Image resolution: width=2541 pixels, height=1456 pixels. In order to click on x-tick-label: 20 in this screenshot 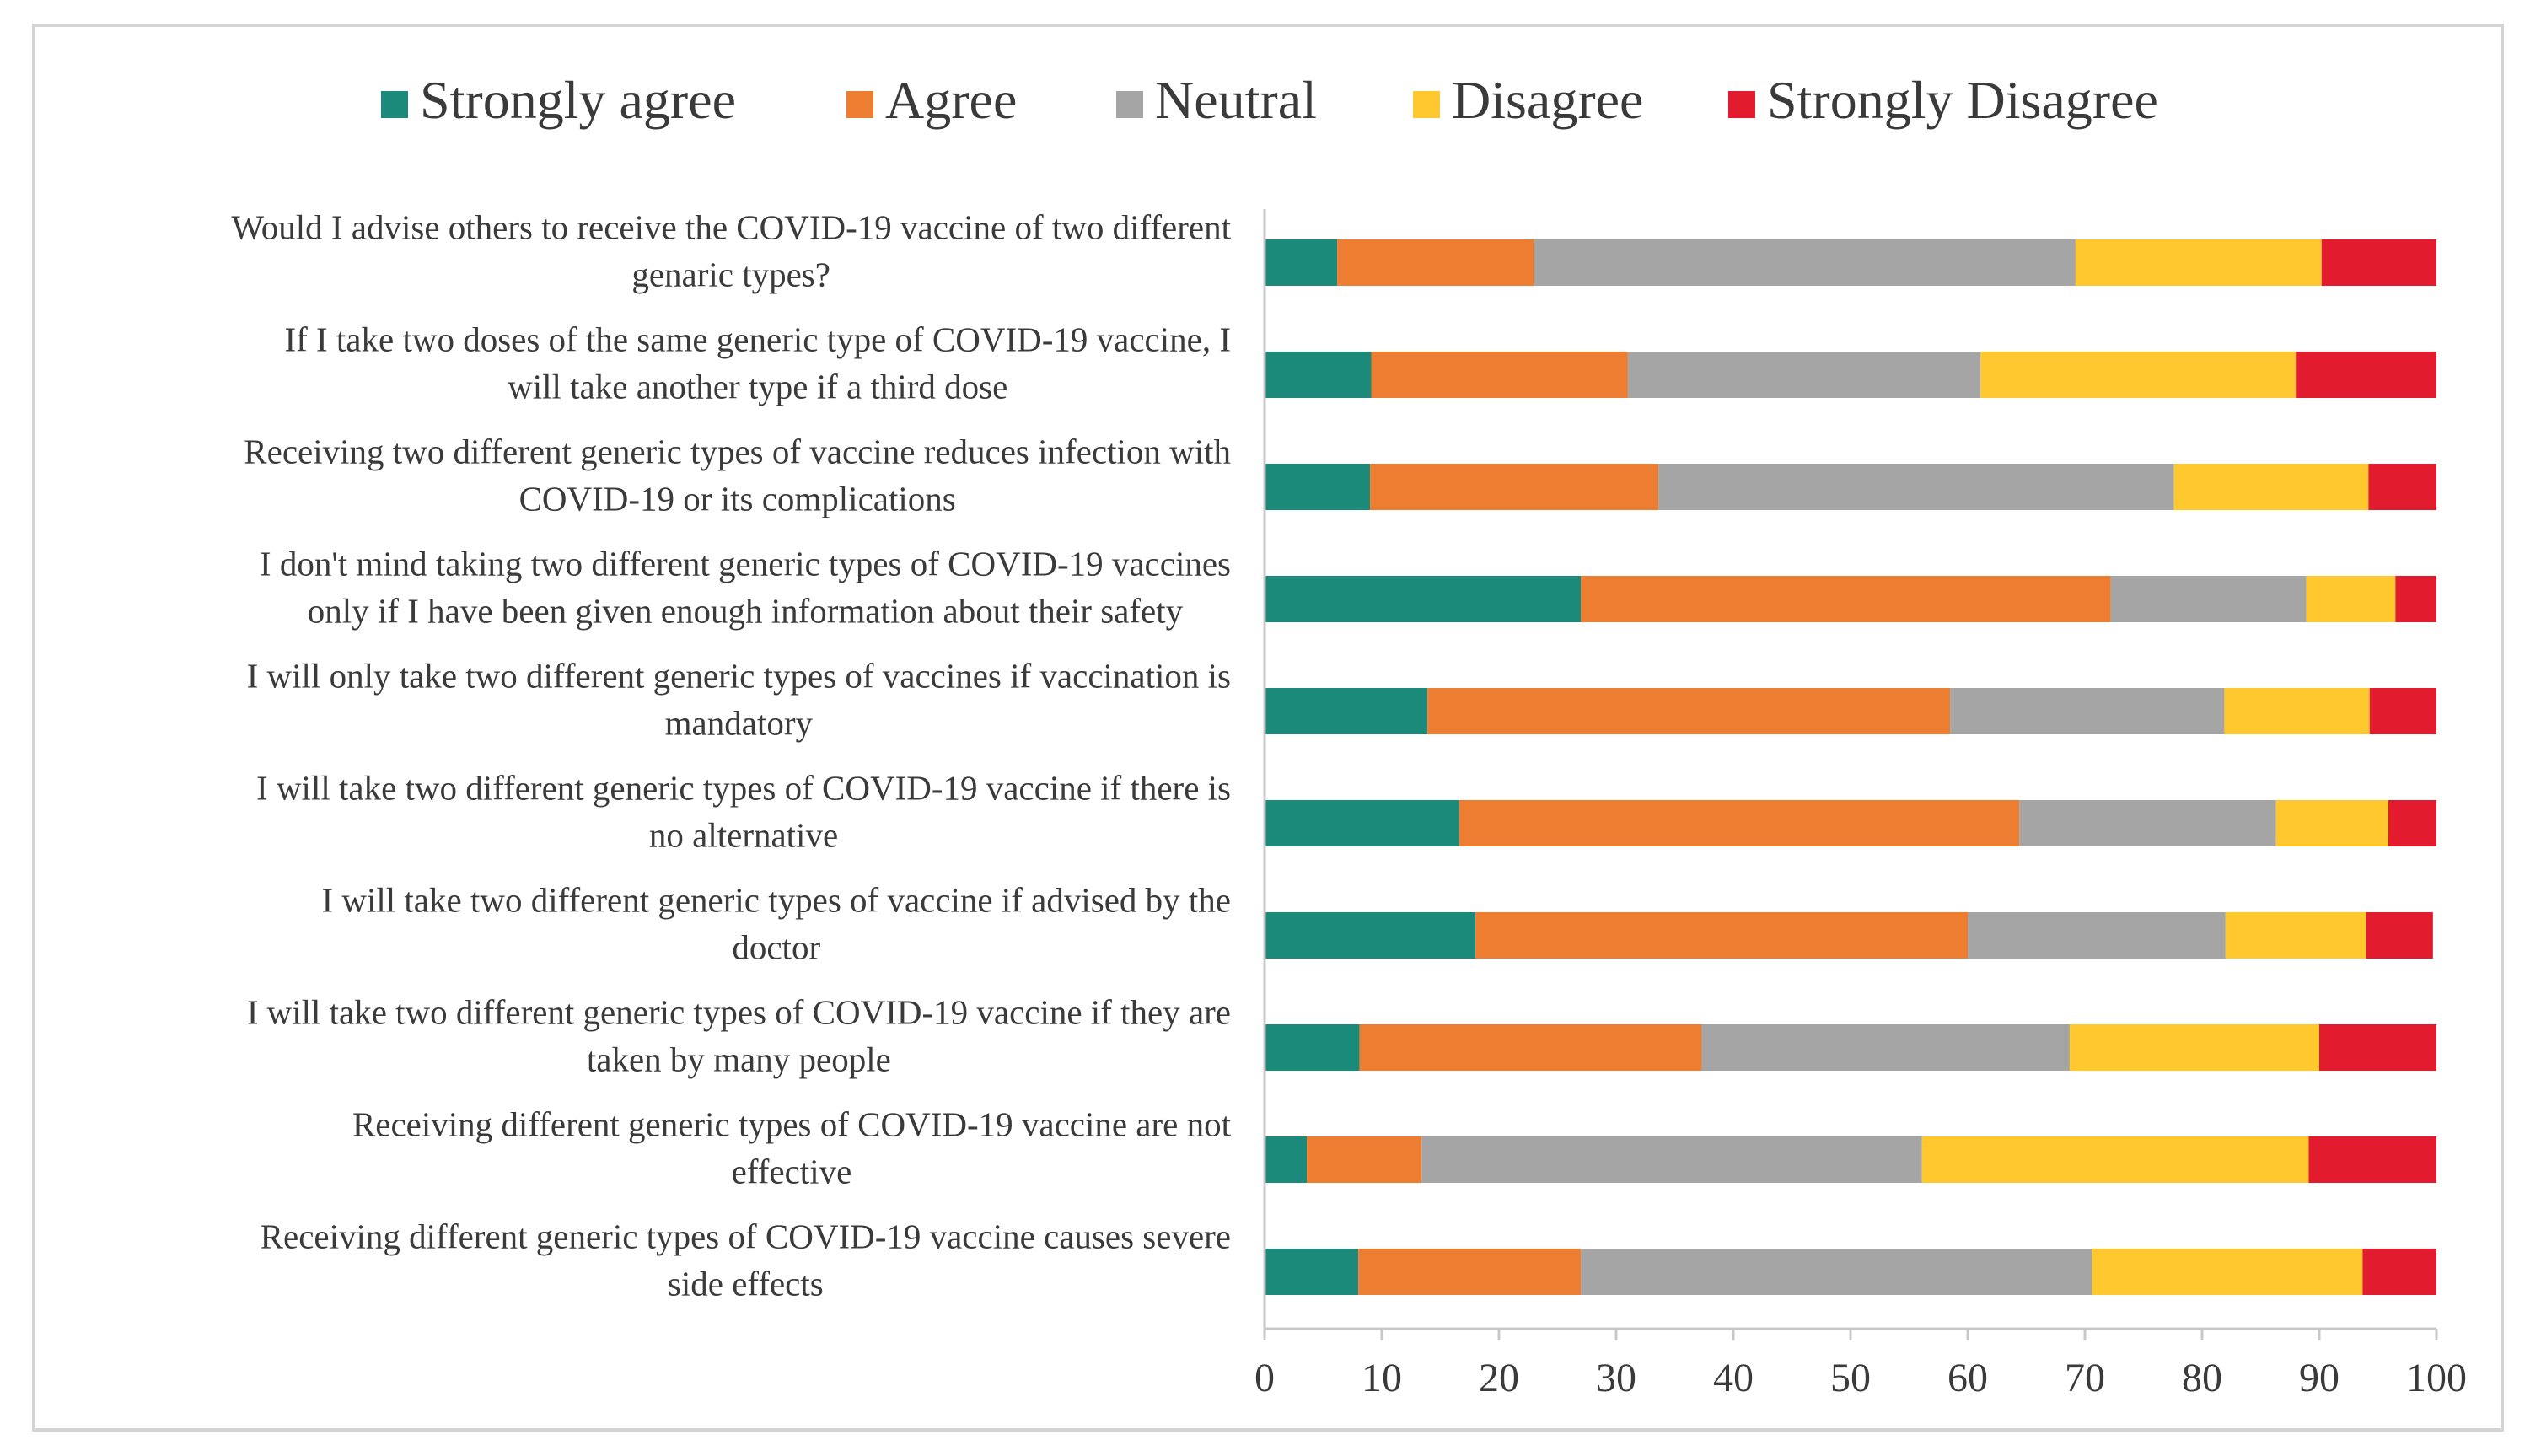, I will do `click(1499, 1378)`.